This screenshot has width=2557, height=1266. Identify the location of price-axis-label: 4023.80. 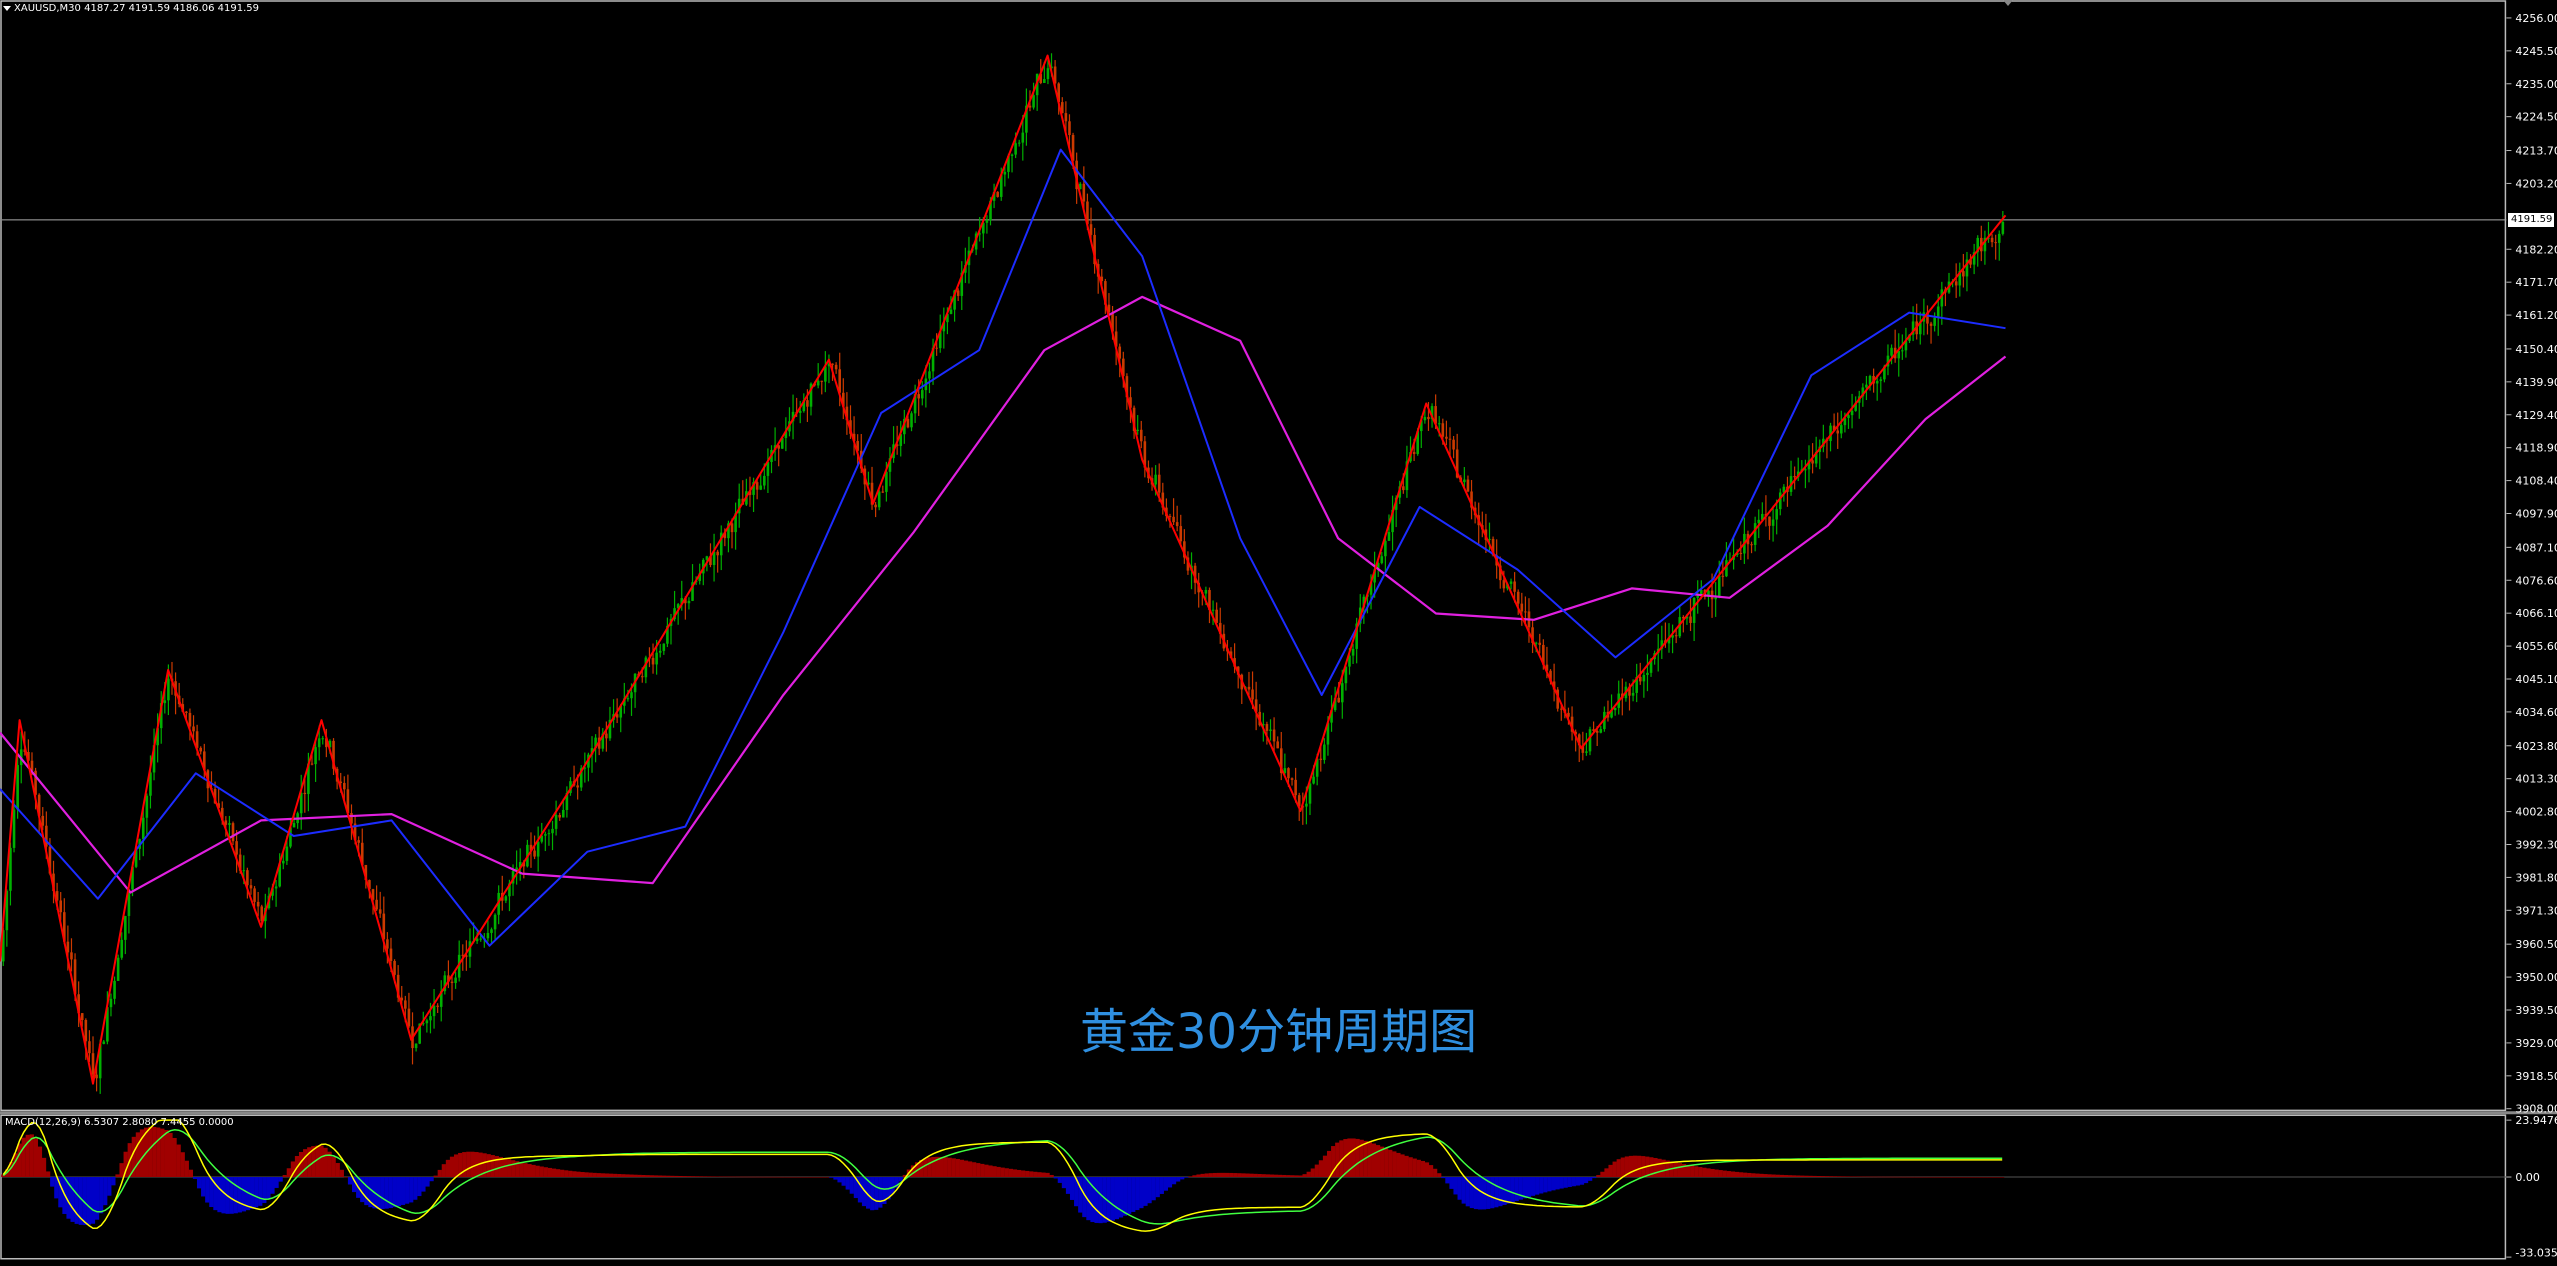
(2536, 746).